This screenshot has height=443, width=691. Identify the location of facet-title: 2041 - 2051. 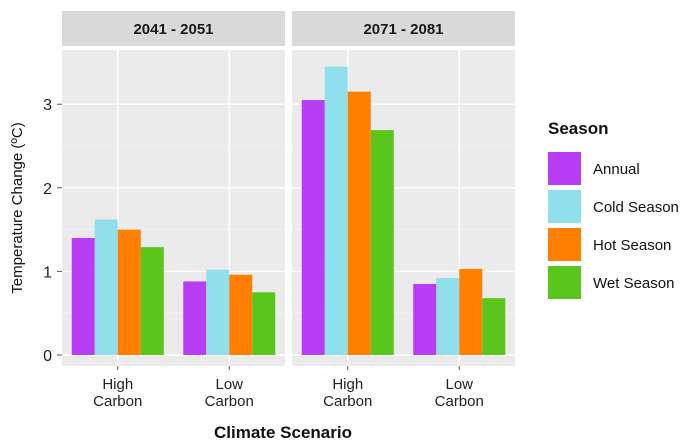
(173, 29).